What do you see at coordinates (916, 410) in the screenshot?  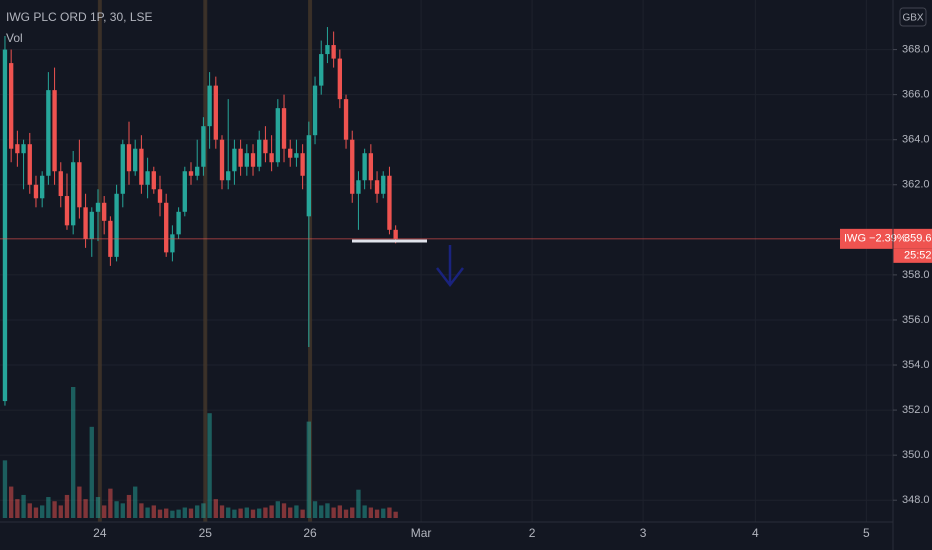 I see `y-tick-label: 352.0` at bounding box center [916, 410].